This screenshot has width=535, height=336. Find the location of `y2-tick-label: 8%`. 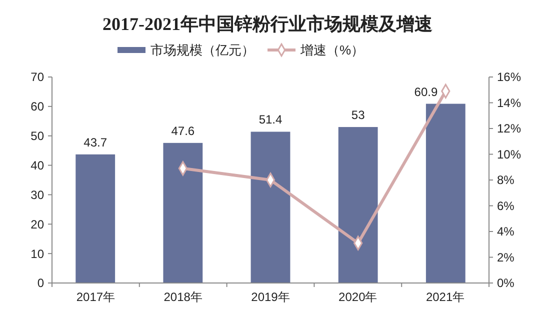

y2-tick-label: 8% is located at coordinates (506, 180).